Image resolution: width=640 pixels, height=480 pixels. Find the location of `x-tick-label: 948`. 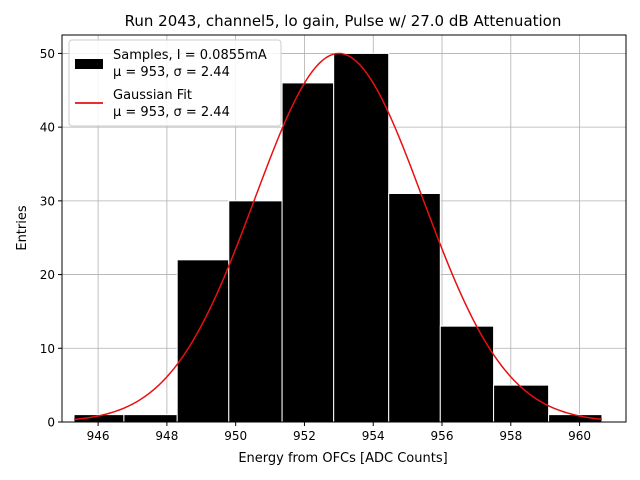

x-tick-label: 948 is located at coordinates (166, 436).